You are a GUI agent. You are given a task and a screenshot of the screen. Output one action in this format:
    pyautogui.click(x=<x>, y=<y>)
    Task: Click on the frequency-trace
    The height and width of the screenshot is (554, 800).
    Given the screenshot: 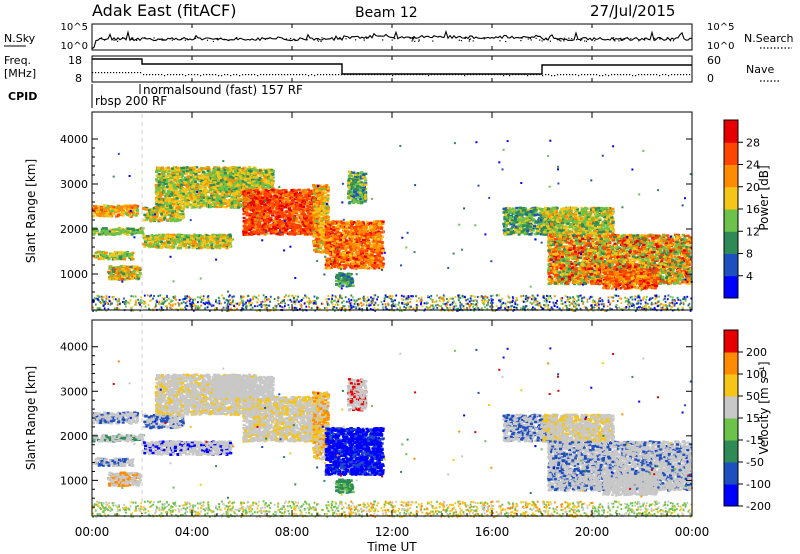 What is the action you would take?
    pyautogui.click(x=392, y=67)
    